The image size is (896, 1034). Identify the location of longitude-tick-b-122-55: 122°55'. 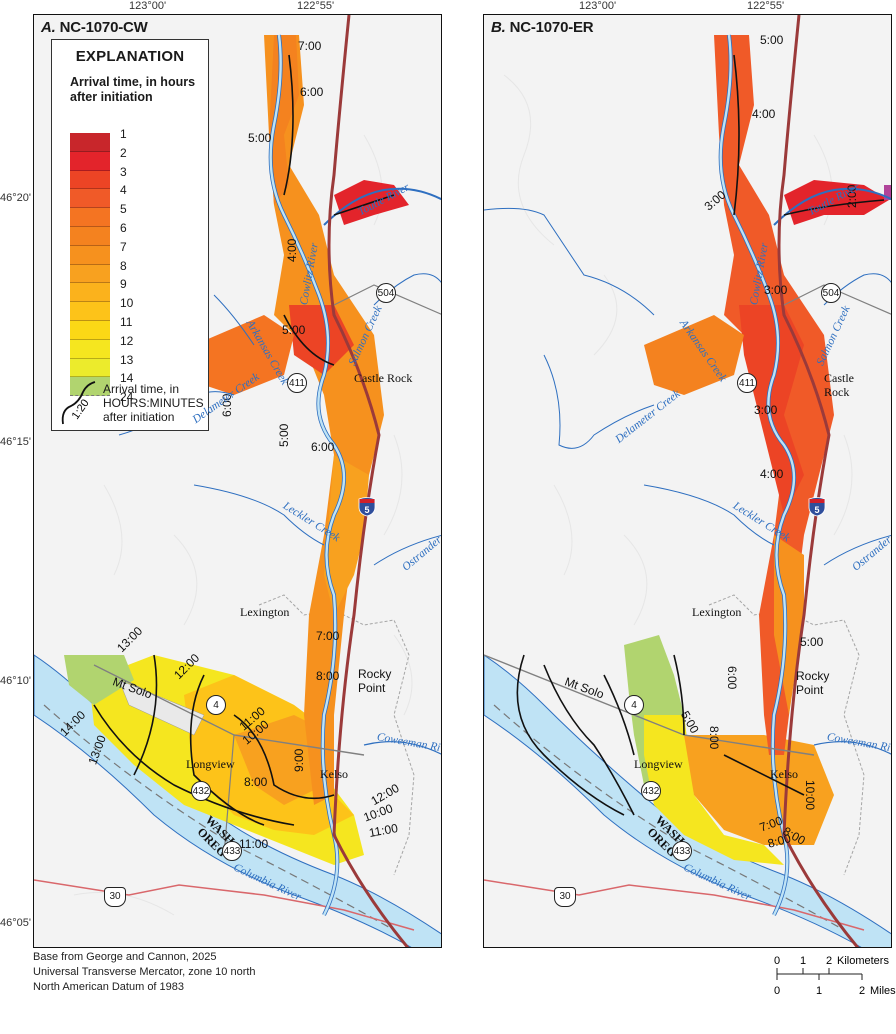
(766, 6).